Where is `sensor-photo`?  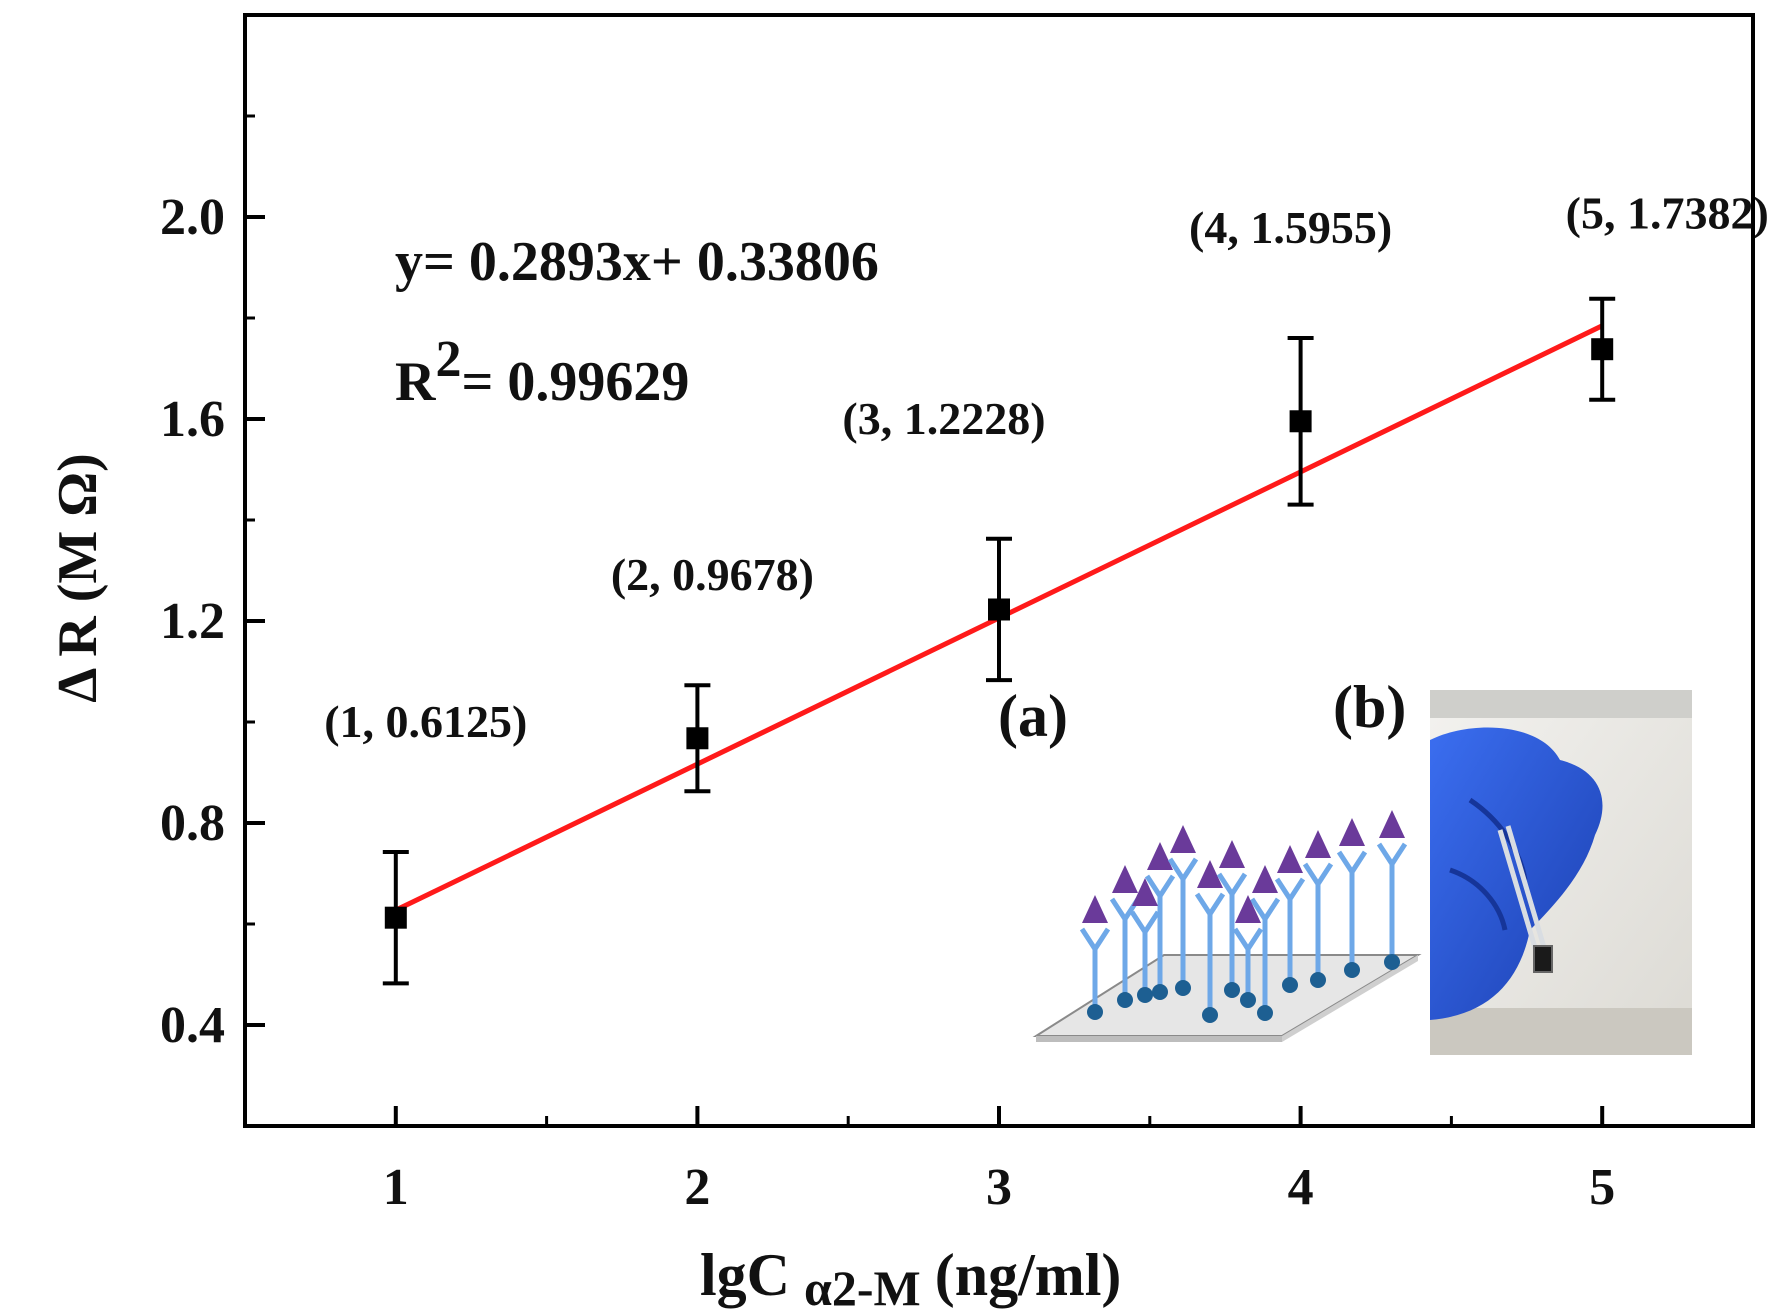 sensor-photo is located at coordinates (1561, 872).